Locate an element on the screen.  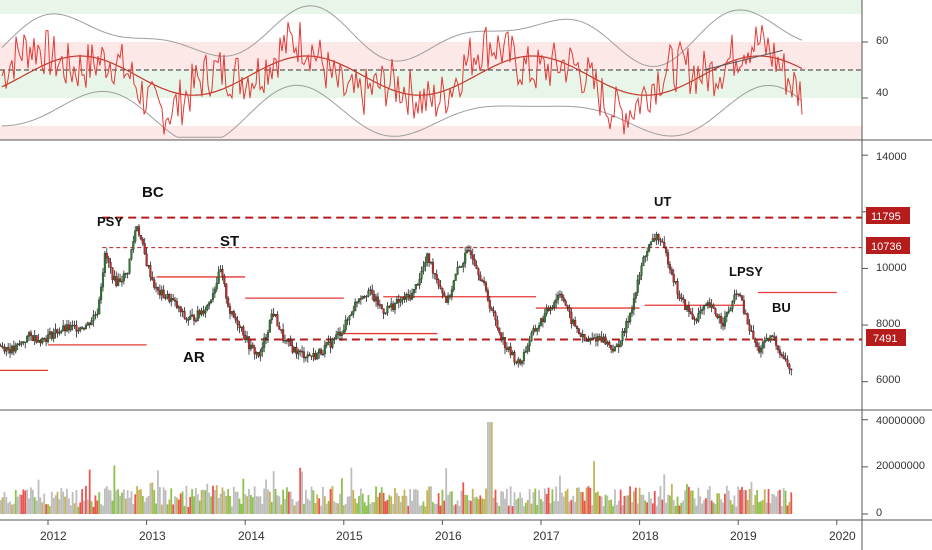
level-label-10736: 10736 is located at coordinates (886, 247).